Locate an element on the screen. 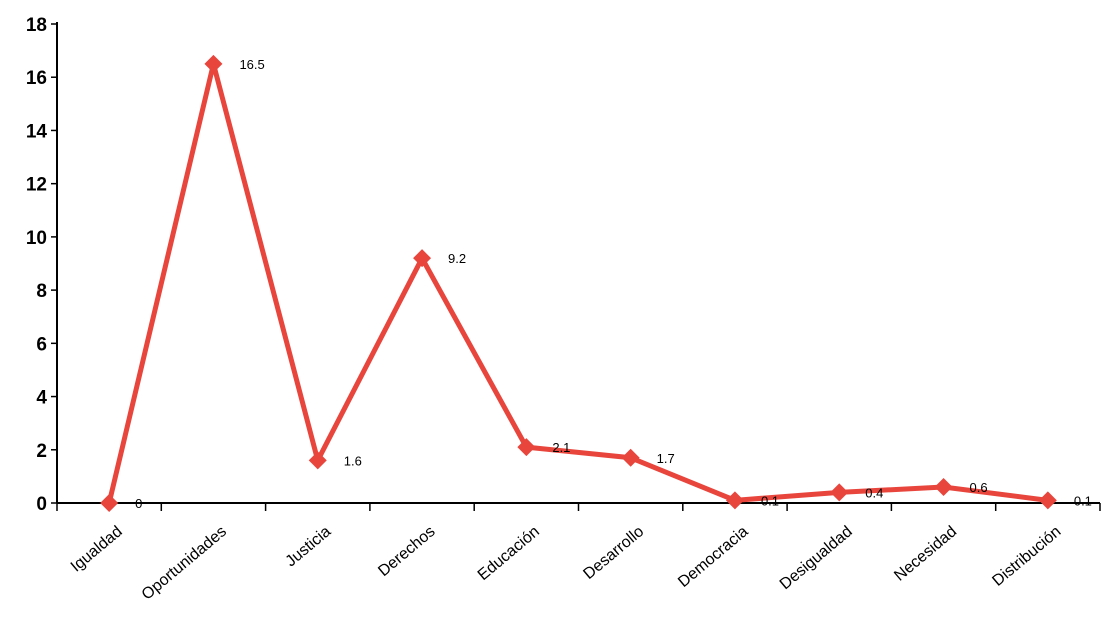 This screenshot has width=1113, height=628. x-tick-label: Justicia is located at coordinates (309, 546).